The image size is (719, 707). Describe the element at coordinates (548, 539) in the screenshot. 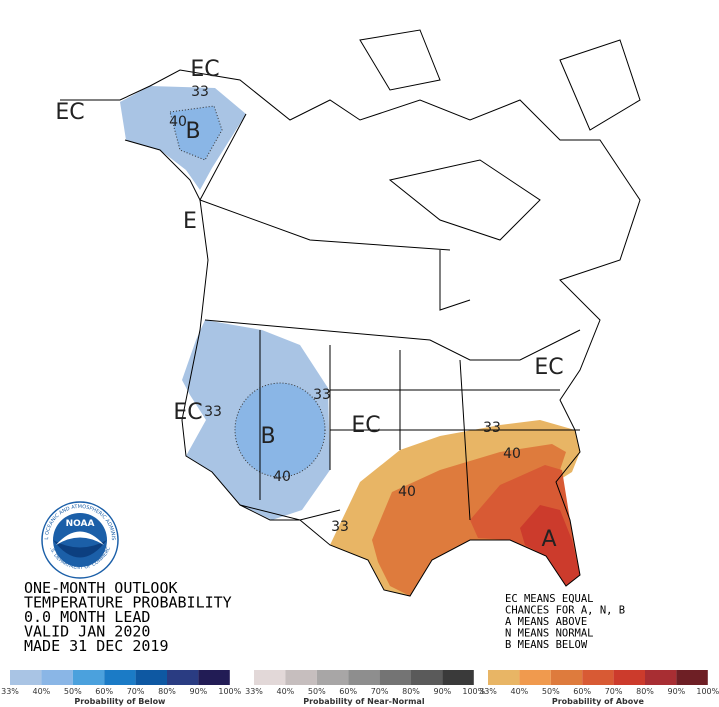

I see `map-label: A` at that location.